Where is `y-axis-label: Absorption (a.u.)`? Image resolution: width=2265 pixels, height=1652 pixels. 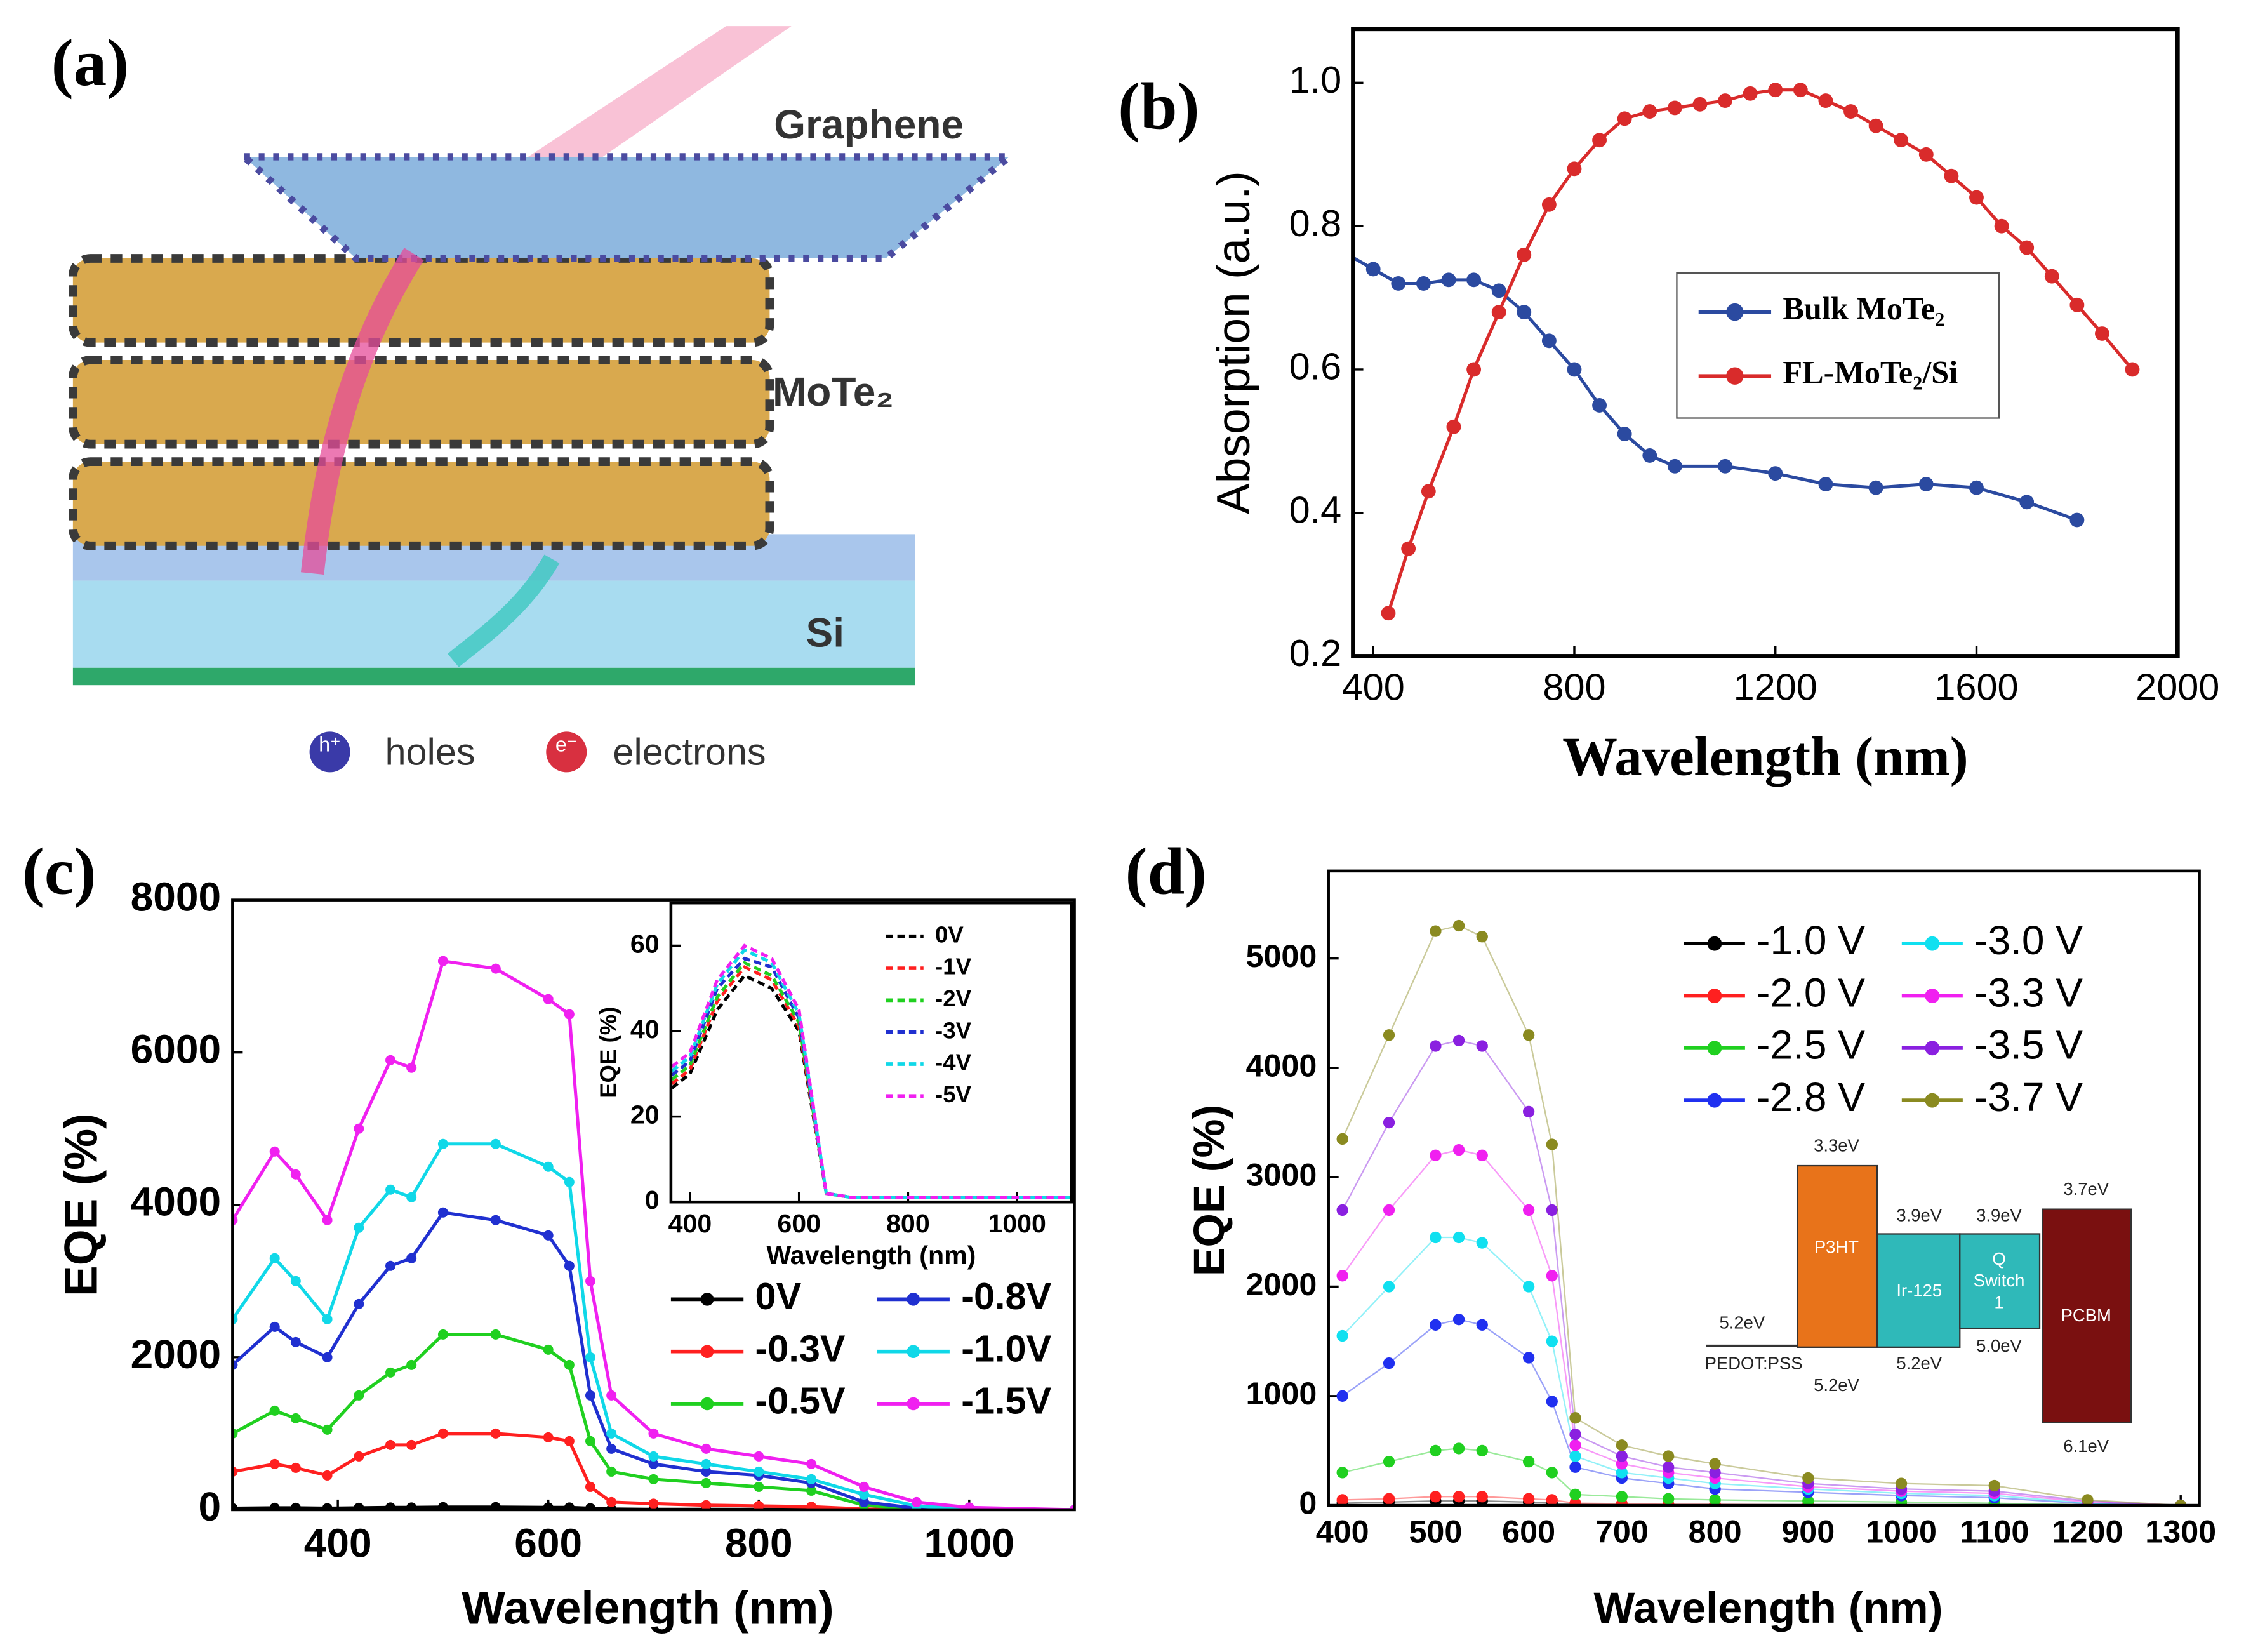
y-axis-label: Absorption (a.u.) is located at coordinates (1233, 342).